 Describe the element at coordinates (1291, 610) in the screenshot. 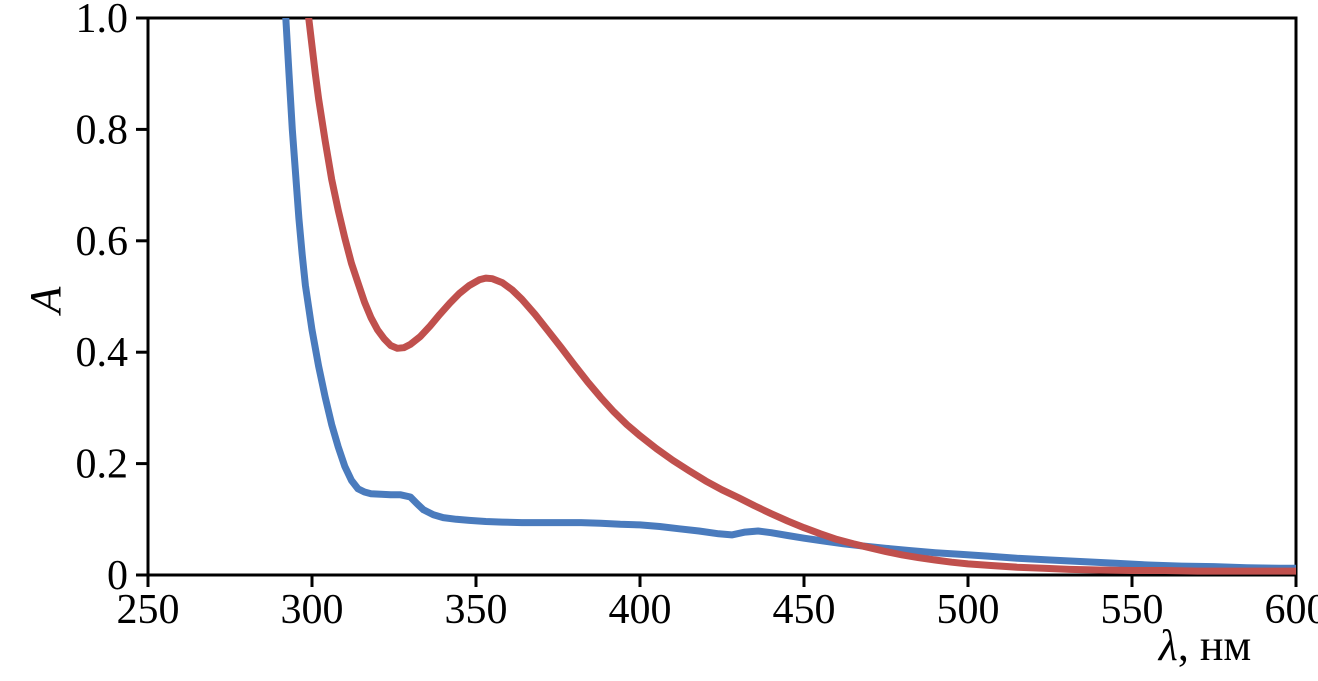

I see `x-tick-label: 600` at that location.